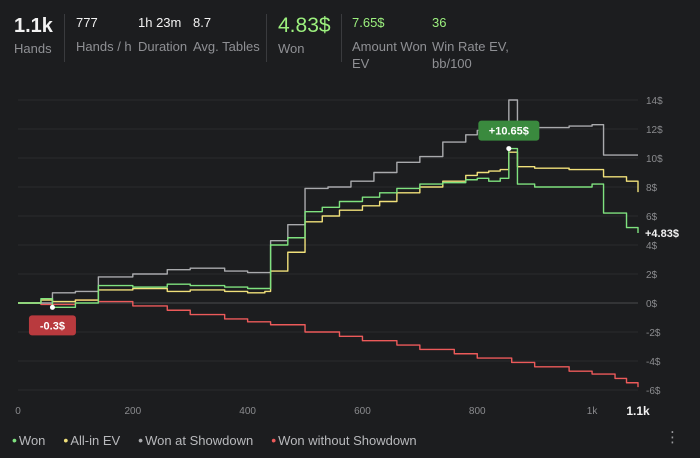  I want to click on stat-duration-label: Duration, so click(163, 46).